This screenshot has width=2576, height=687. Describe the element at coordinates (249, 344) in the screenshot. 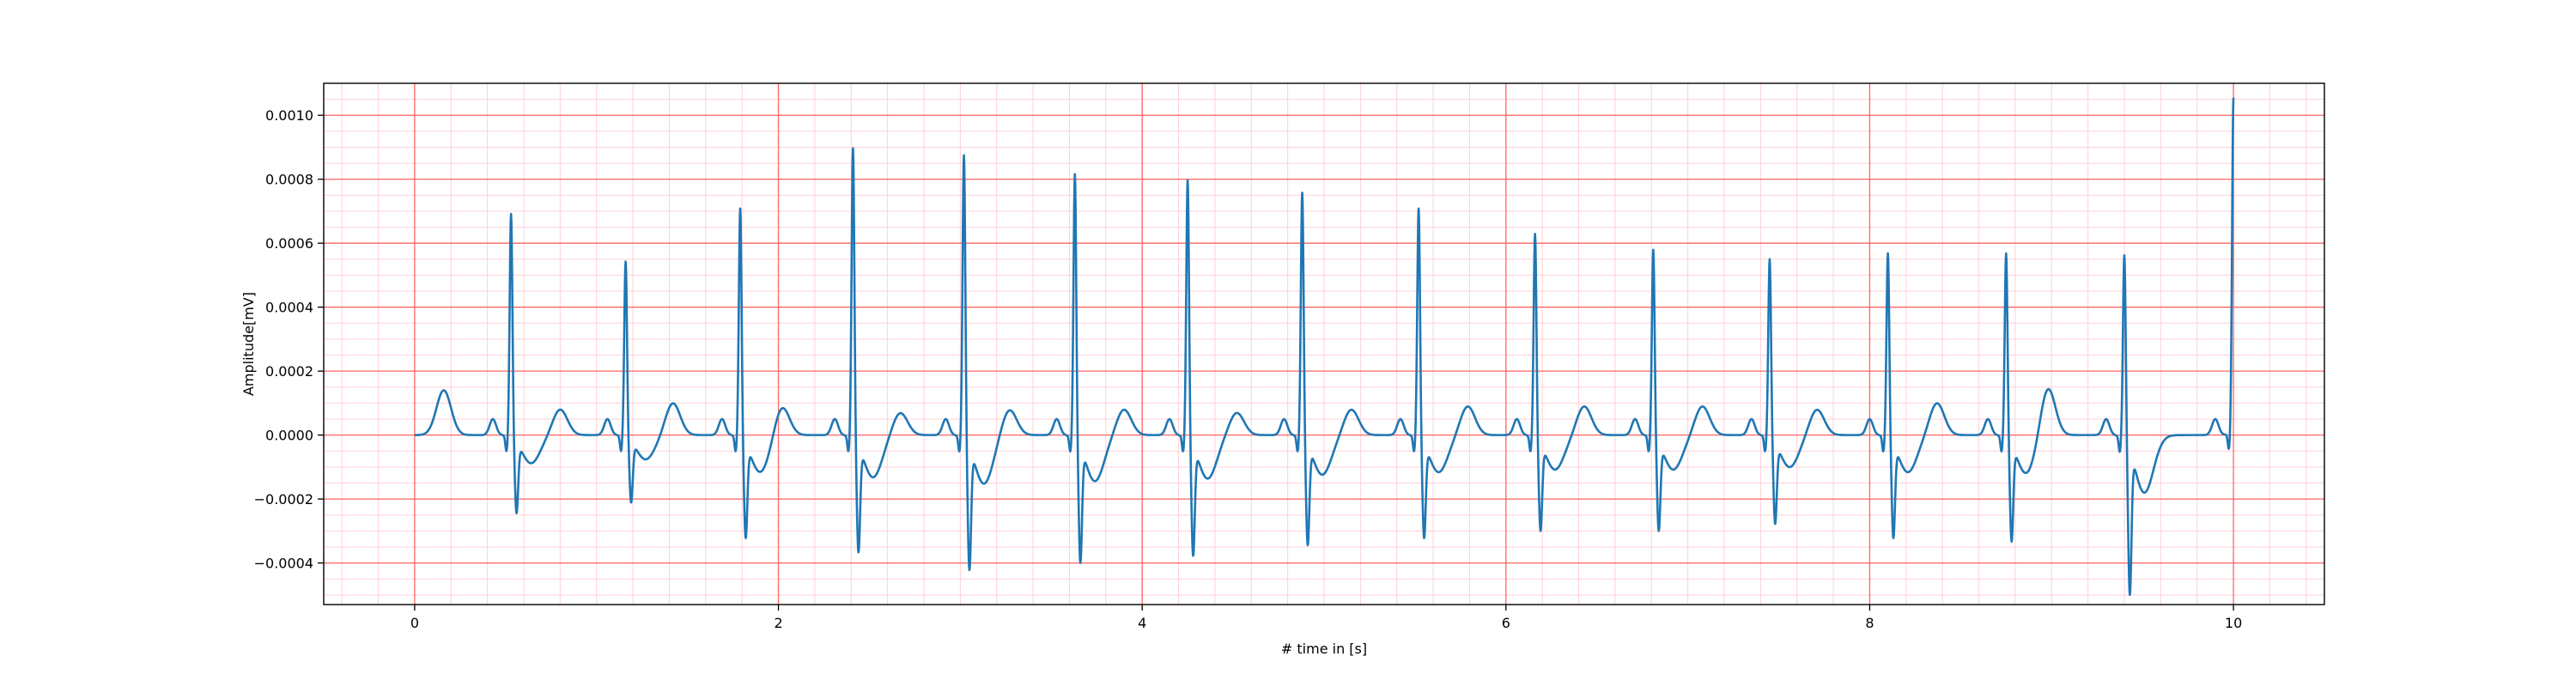

I see `y-axis-label: Amplitude[mV]` at that location.